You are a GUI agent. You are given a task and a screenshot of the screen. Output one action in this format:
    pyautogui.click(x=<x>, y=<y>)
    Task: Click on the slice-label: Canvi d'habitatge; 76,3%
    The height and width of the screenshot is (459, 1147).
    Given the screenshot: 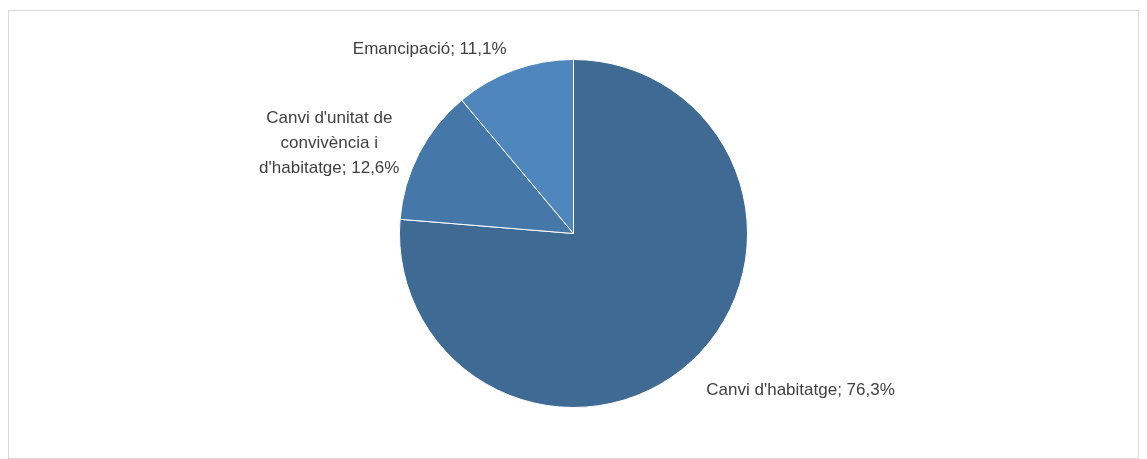 What is the action you would take?
    pyautogui.click(x=800, y=389)
    